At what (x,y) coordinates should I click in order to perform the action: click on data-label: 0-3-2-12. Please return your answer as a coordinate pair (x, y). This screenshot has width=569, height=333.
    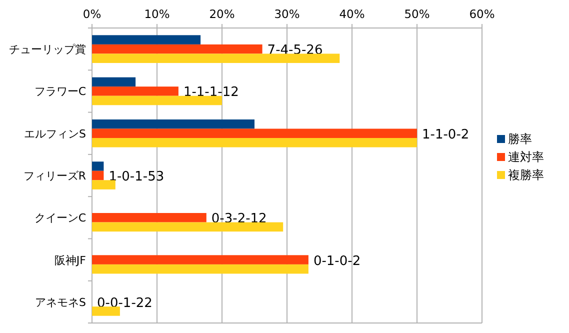
    Looking at the image, I should click on (239, 219).